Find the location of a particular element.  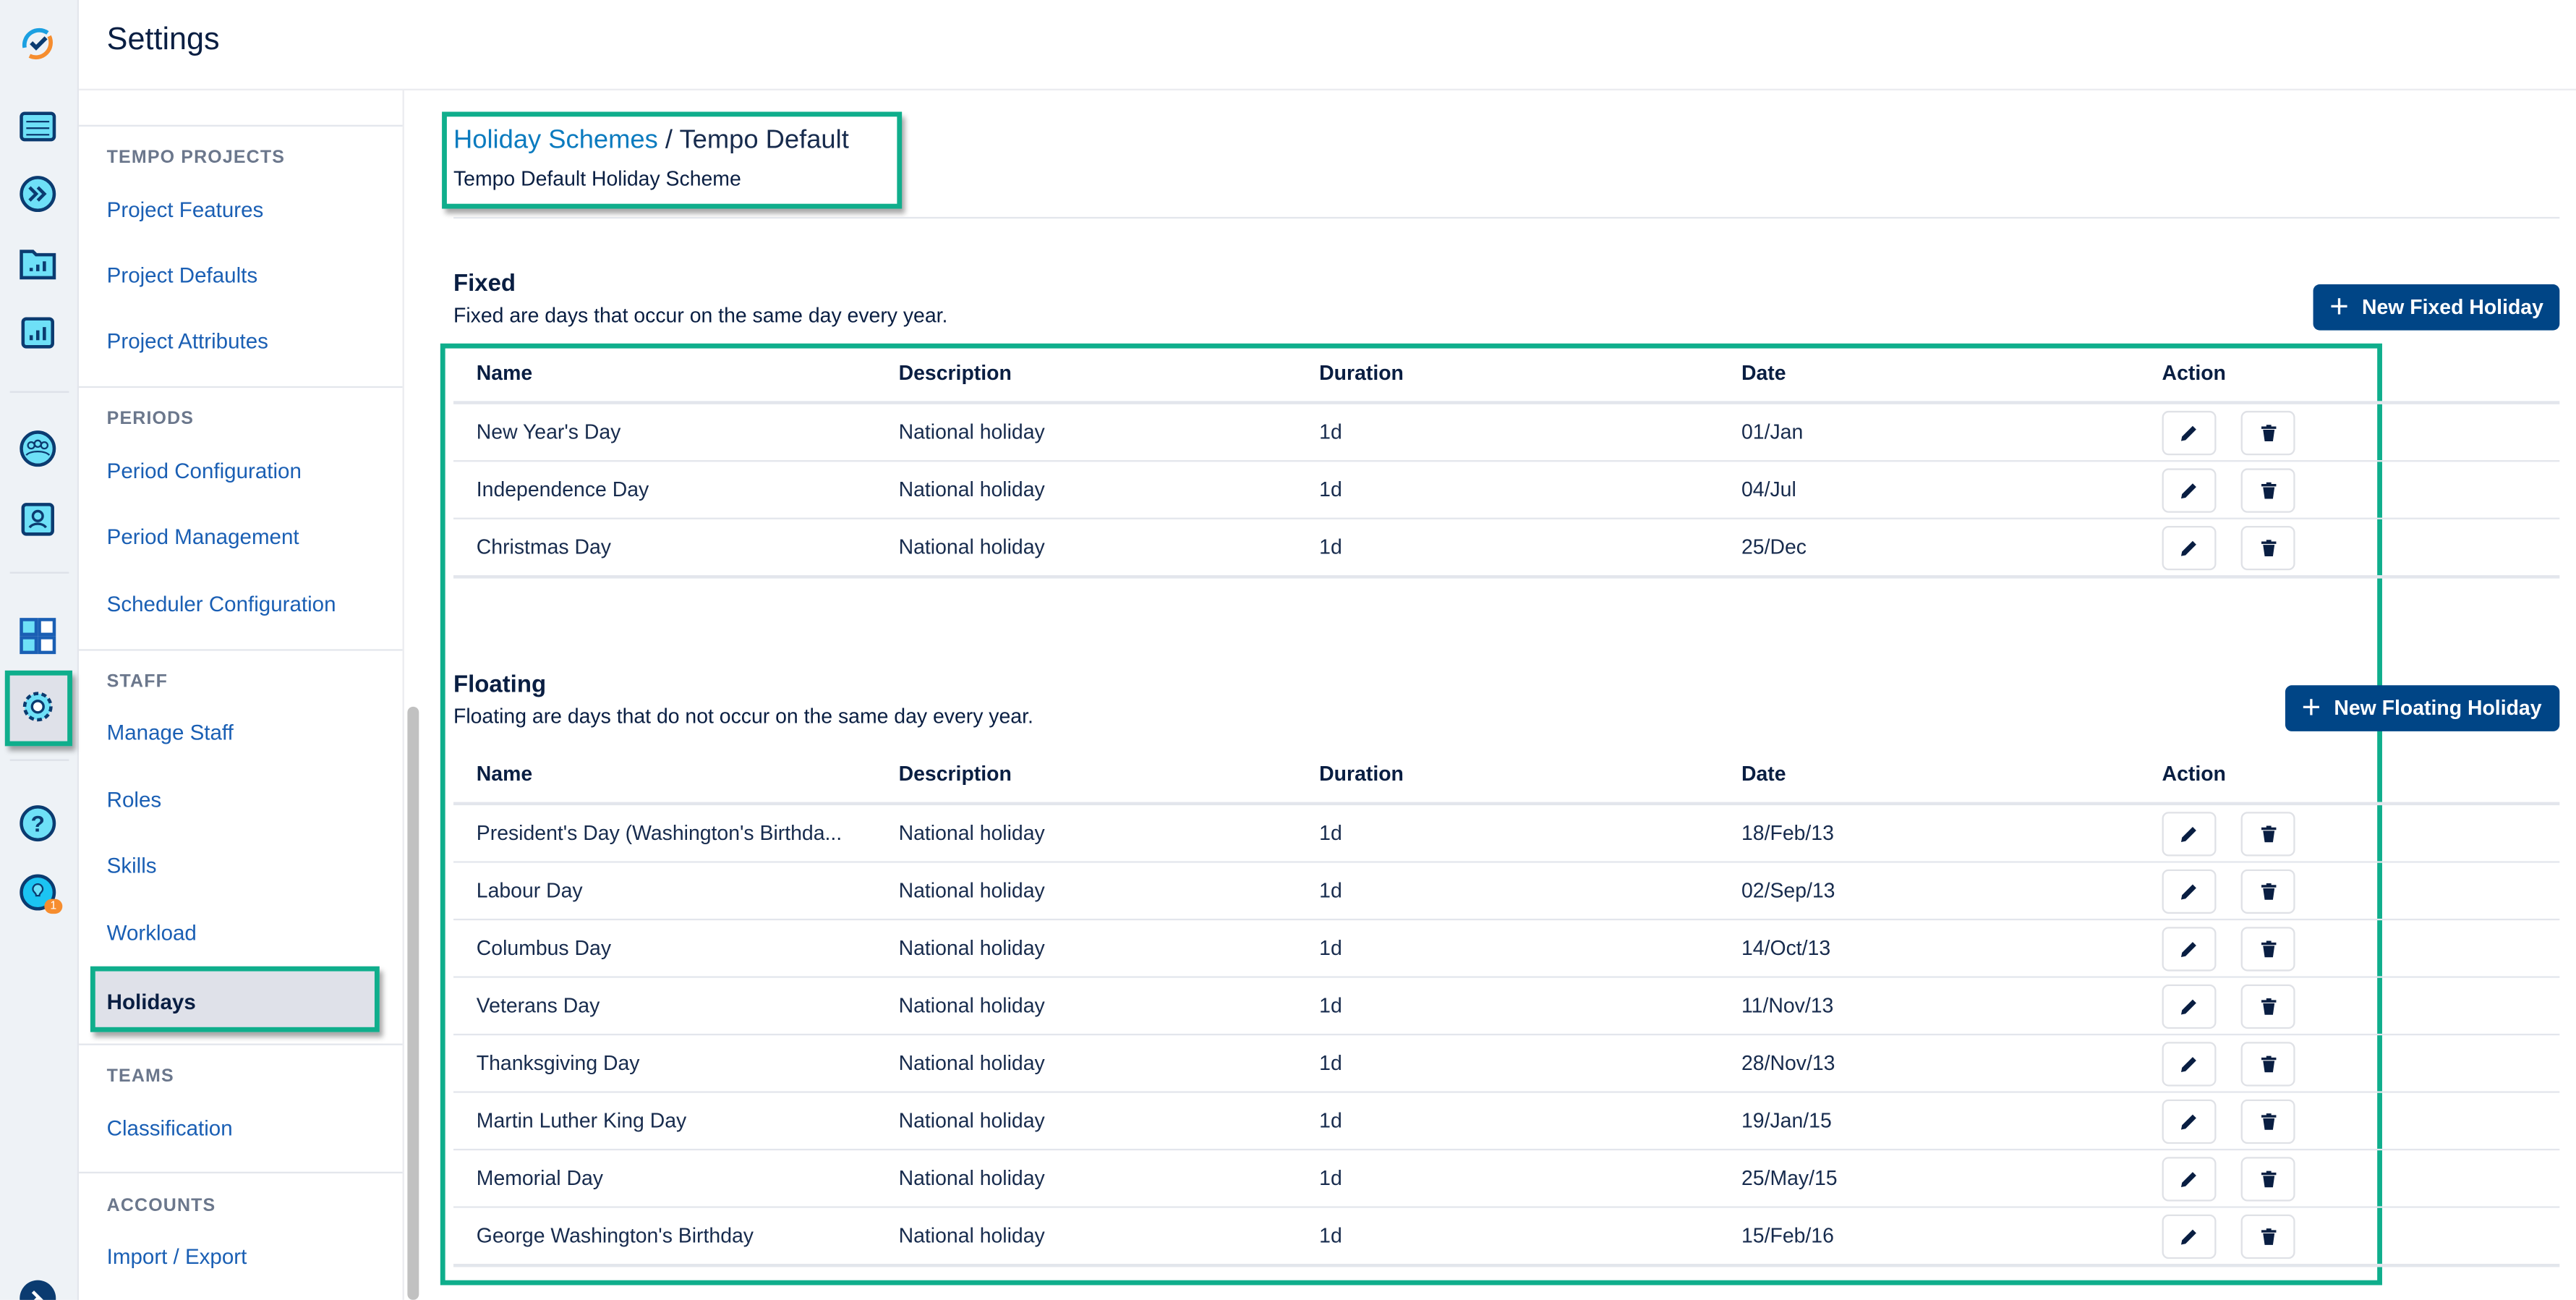

sidebar-item-skills: Skills is located at coordinates (131, 865).